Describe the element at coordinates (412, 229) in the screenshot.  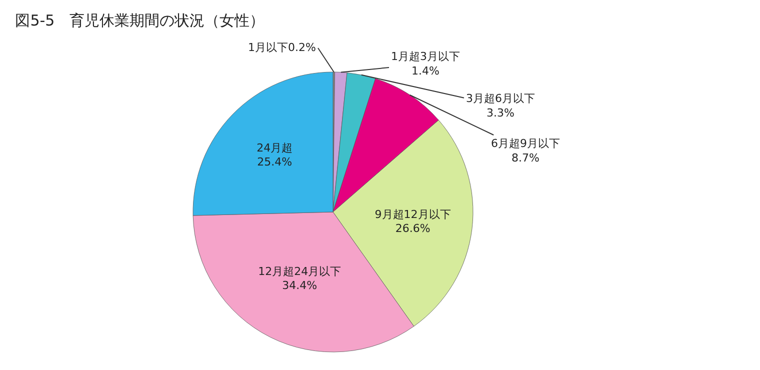
I see `data-label: 26.6%` at that location.